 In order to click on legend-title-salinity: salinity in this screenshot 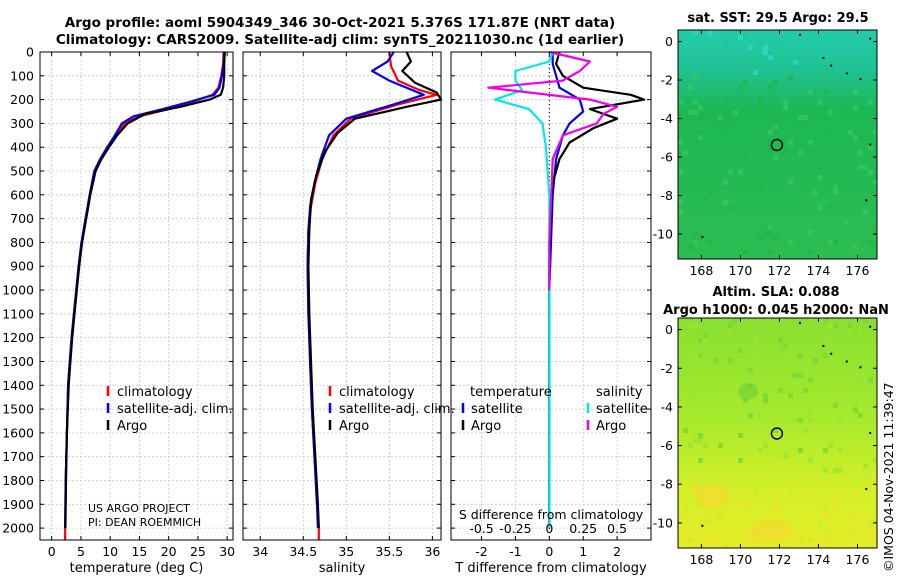, I will do `click(619, 392)`.